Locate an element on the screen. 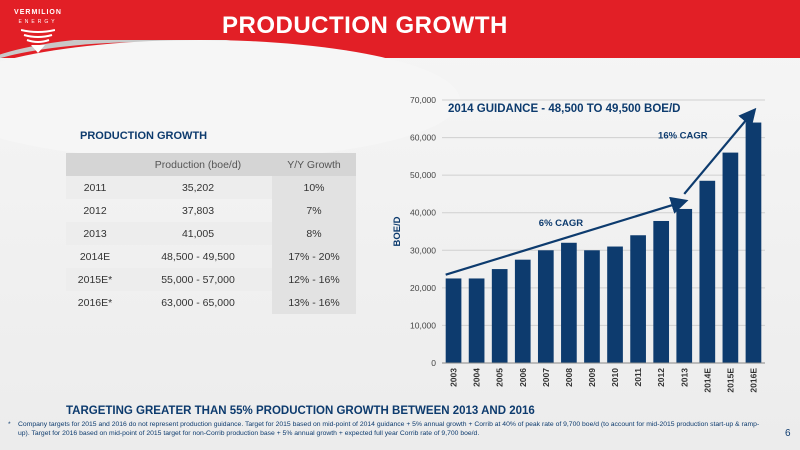 The height and width of the screenshot is (450, 800). bar-2009 is located at coordinates (592, 306).